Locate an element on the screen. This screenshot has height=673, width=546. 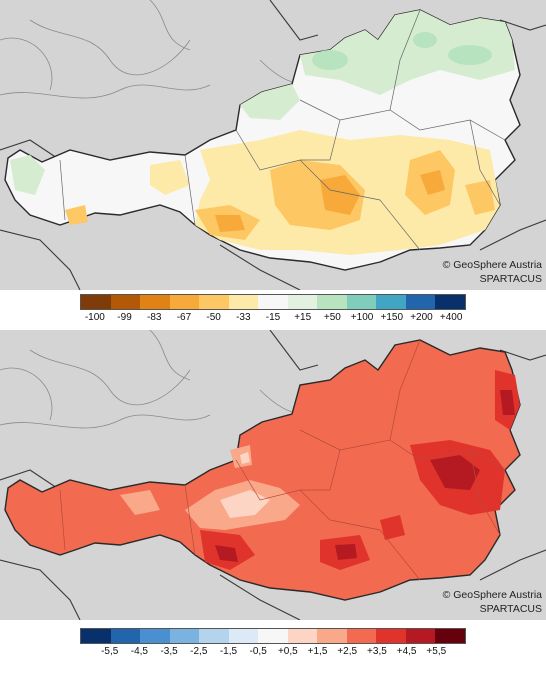
legend-label: -50 is located at coordinates (213, 317).